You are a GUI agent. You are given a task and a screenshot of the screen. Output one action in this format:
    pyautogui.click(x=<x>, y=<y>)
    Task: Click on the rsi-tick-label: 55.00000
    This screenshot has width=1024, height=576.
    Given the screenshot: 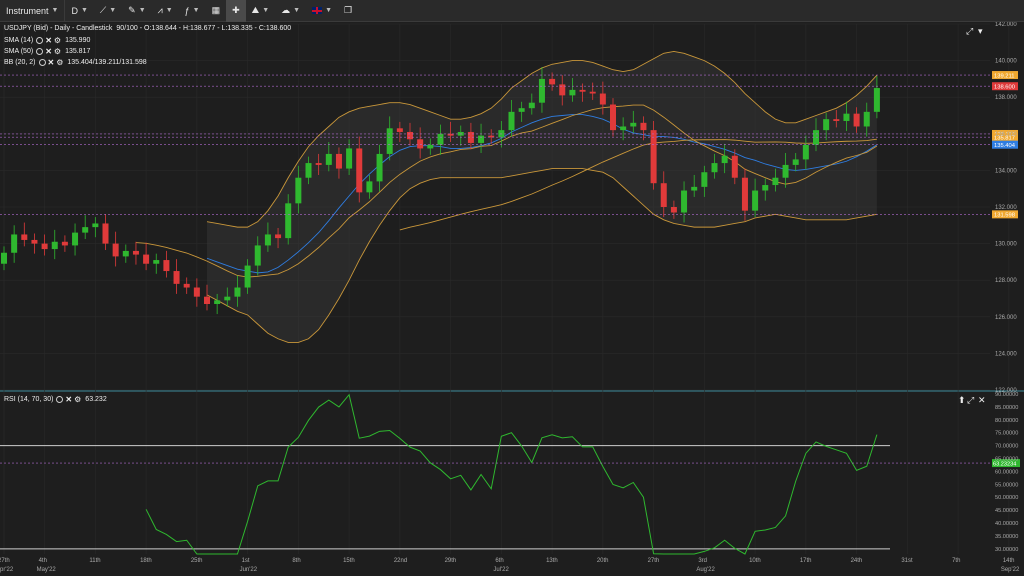 What is the action you would take?
    pyautogui.click(x=1006, y=485)
    